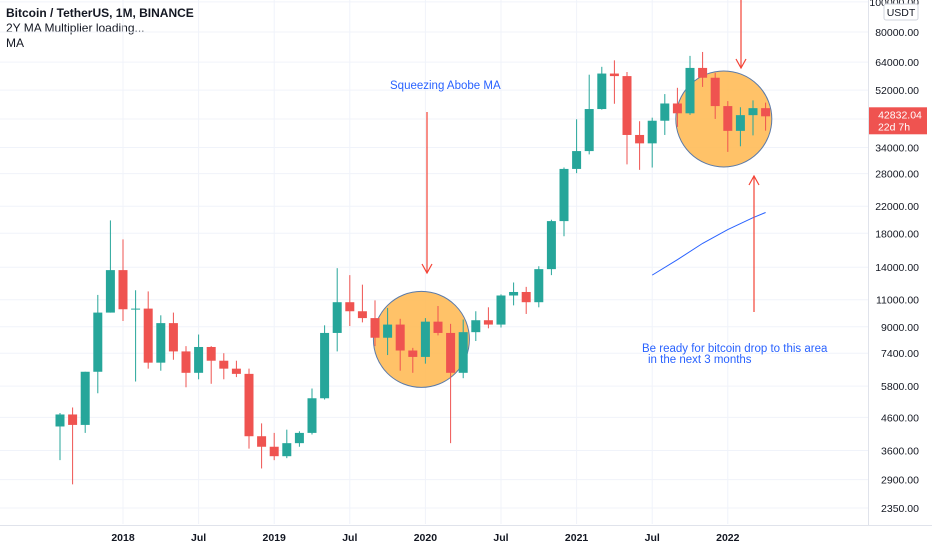 The width and height of the screenshot is (932, 550). What do you see at coordinates (577, 538) in the screenshot?
I see `time-tick-label: 2021` at bounding box center [577, 538].